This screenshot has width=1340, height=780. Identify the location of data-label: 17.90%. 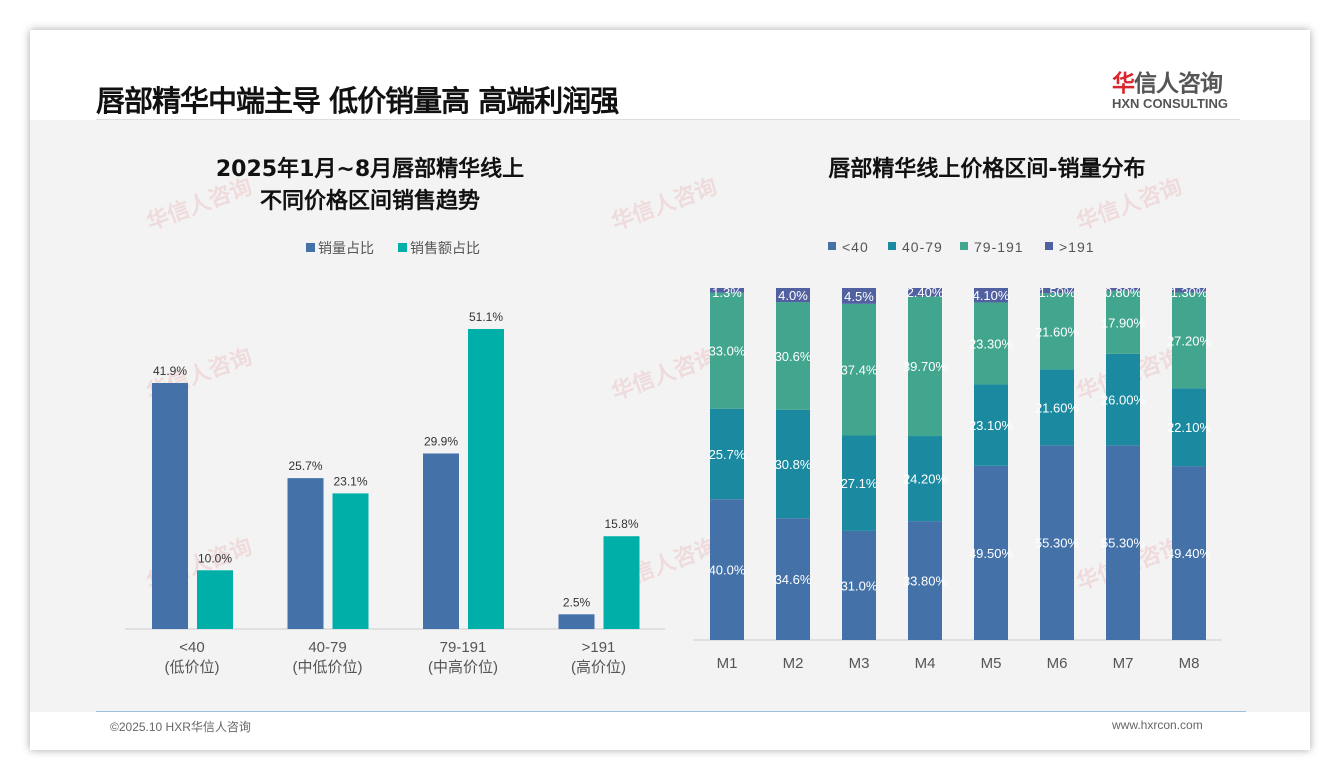
(1123, 322).